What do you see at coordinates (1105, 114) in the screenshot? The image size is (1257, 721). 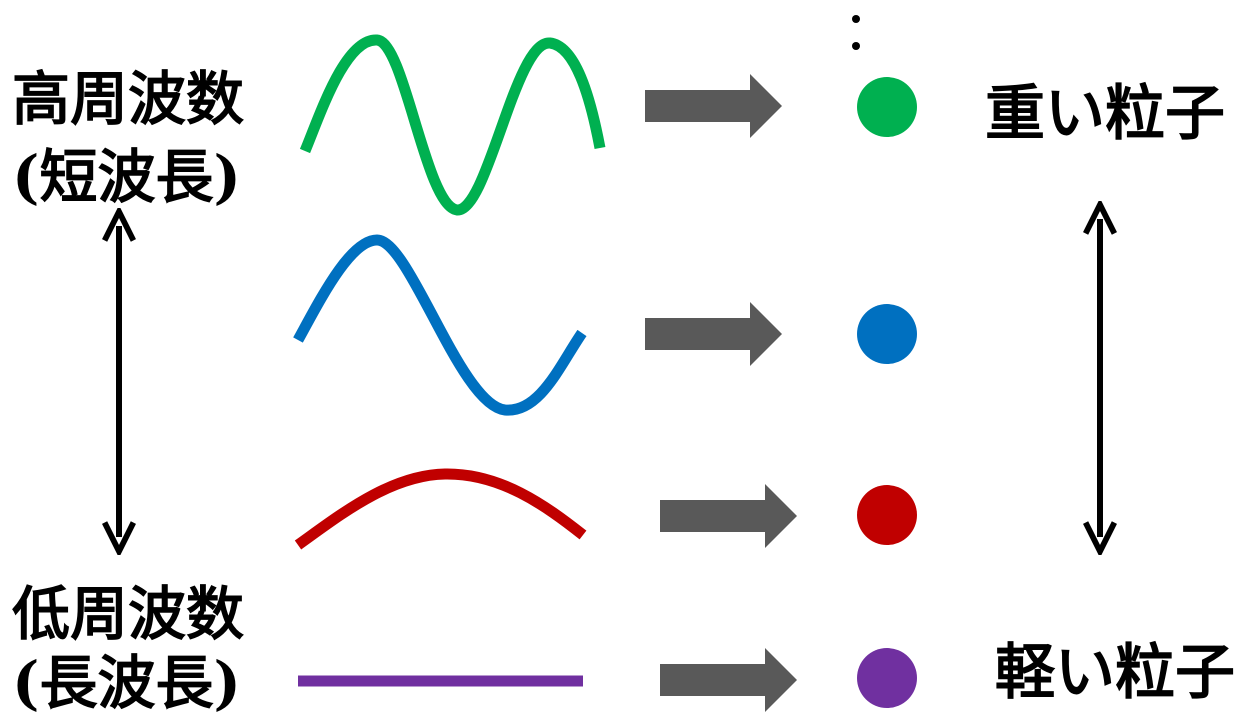 I see `heavy-particle-label: 重い粒子` at bounding box center [1105, 114].